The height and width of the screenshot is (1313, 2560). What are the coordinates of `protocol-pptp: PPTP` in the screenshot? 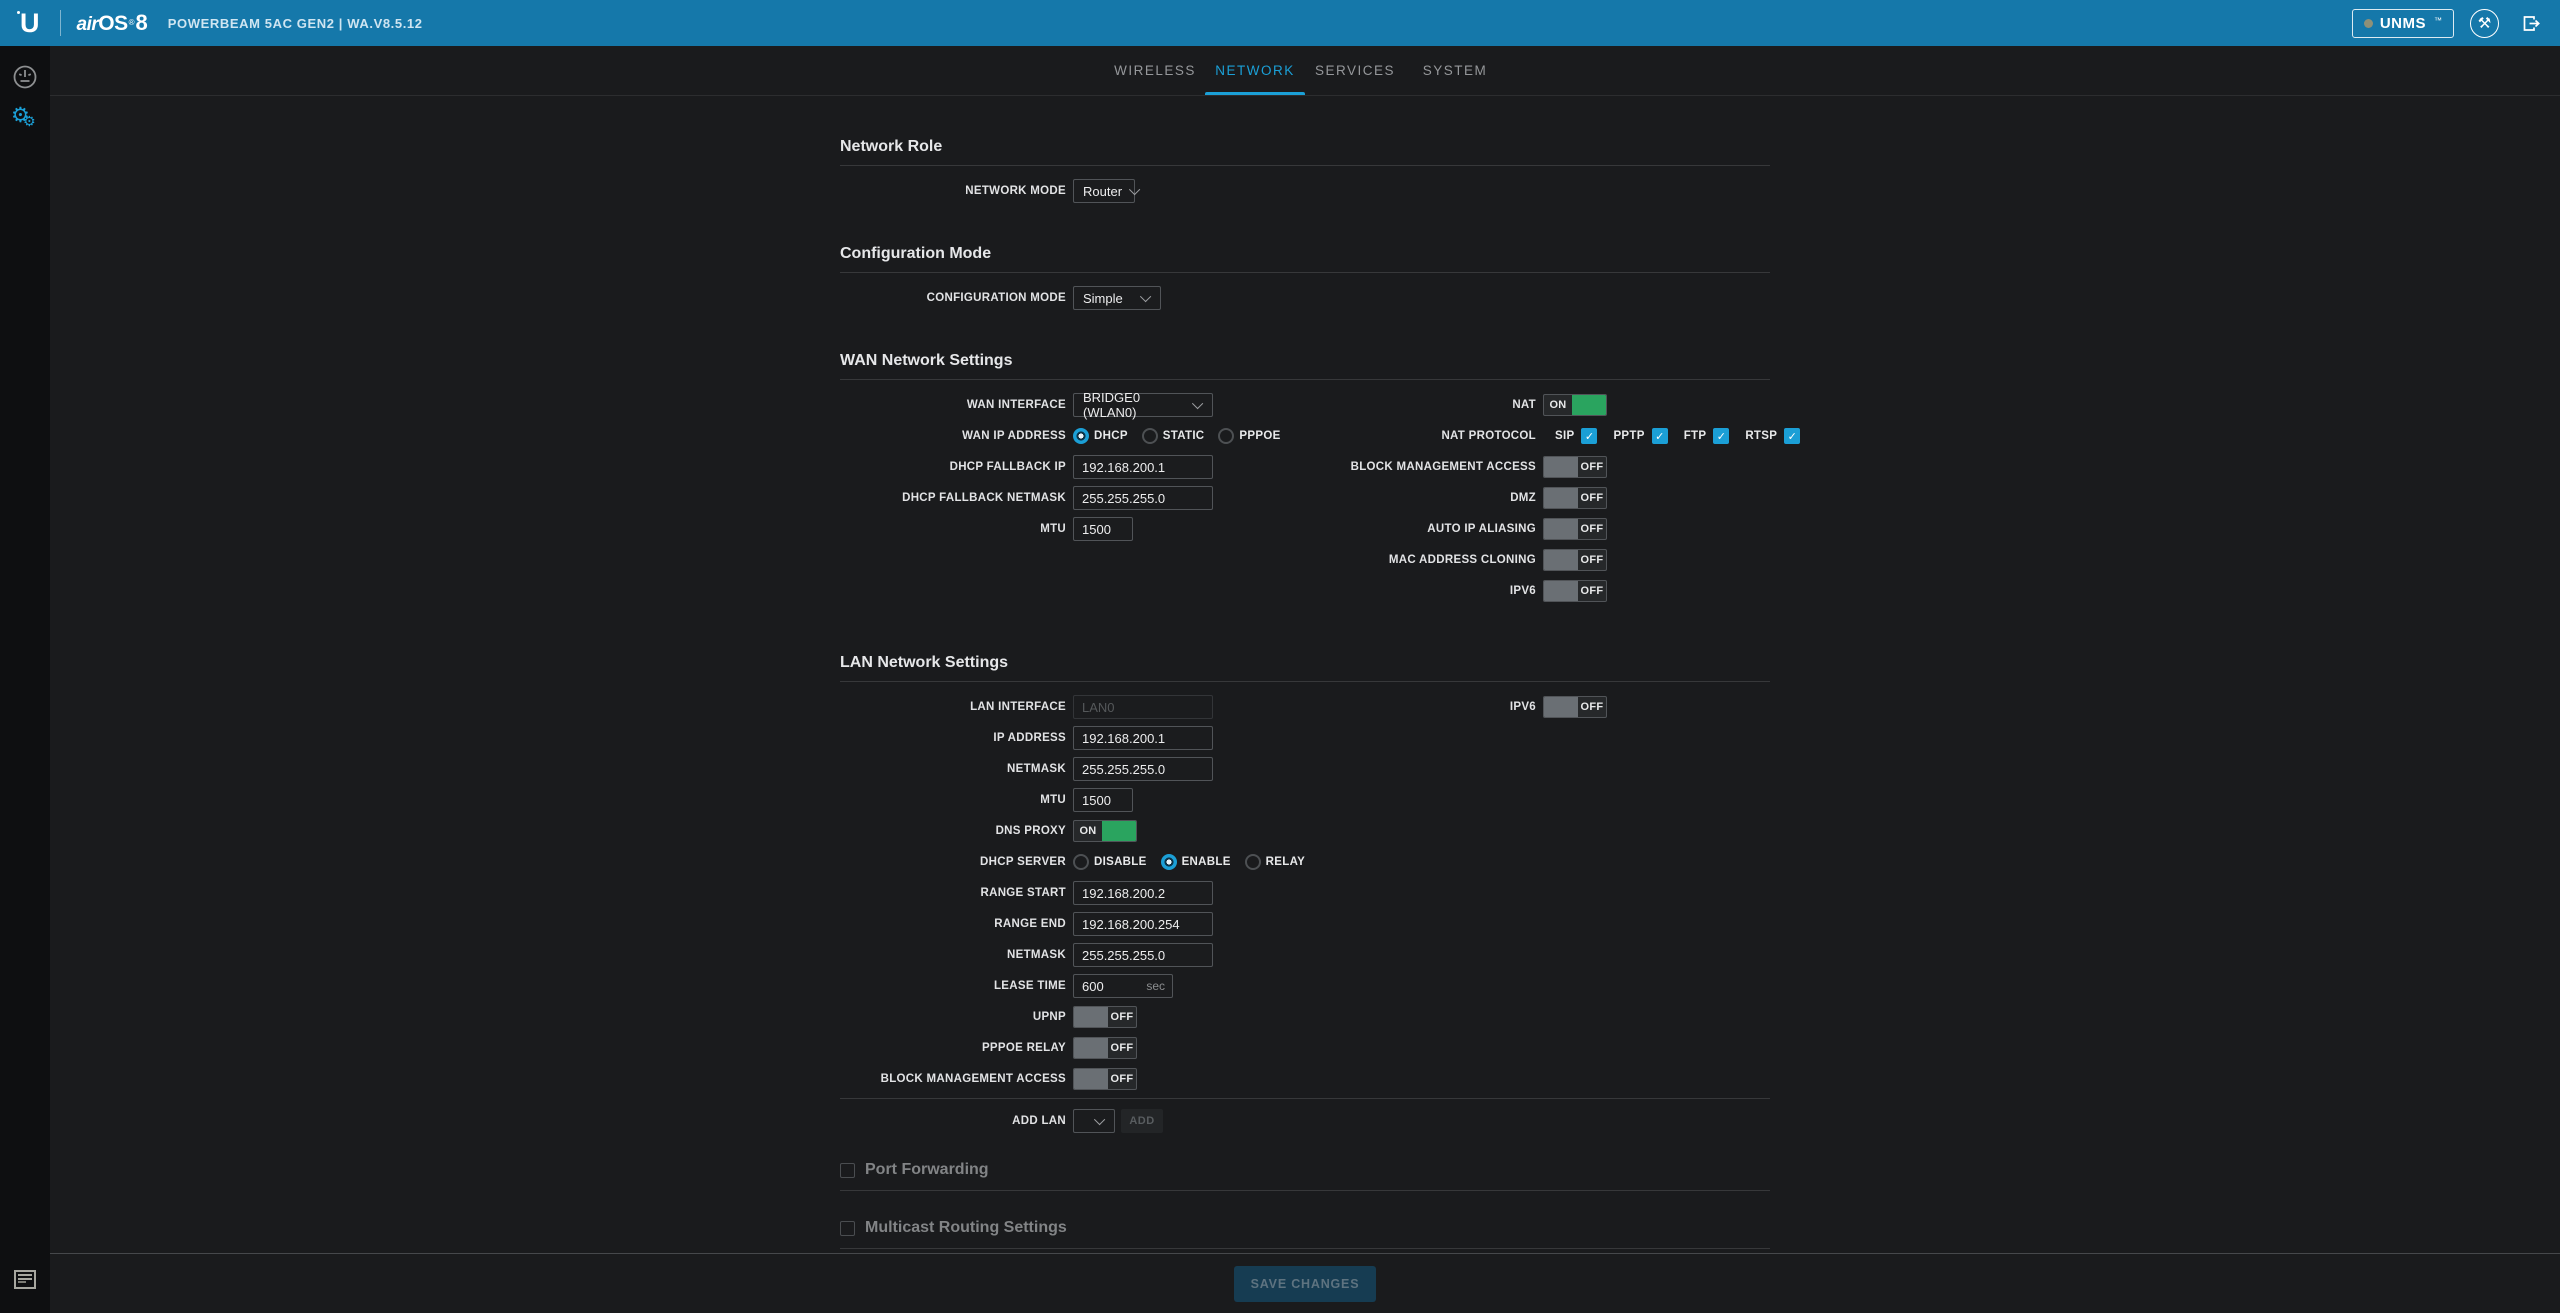 It's located at (1640, 436).